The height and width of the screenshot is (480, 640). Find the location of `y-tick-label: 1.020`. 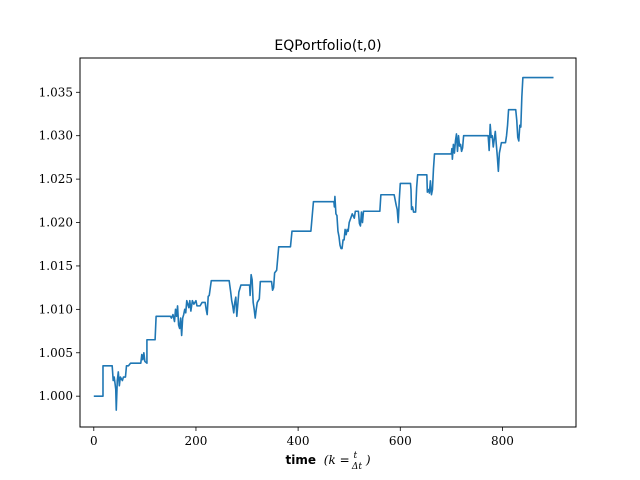

y-tick-label: 1.020 is located at coordinates (56, 223).